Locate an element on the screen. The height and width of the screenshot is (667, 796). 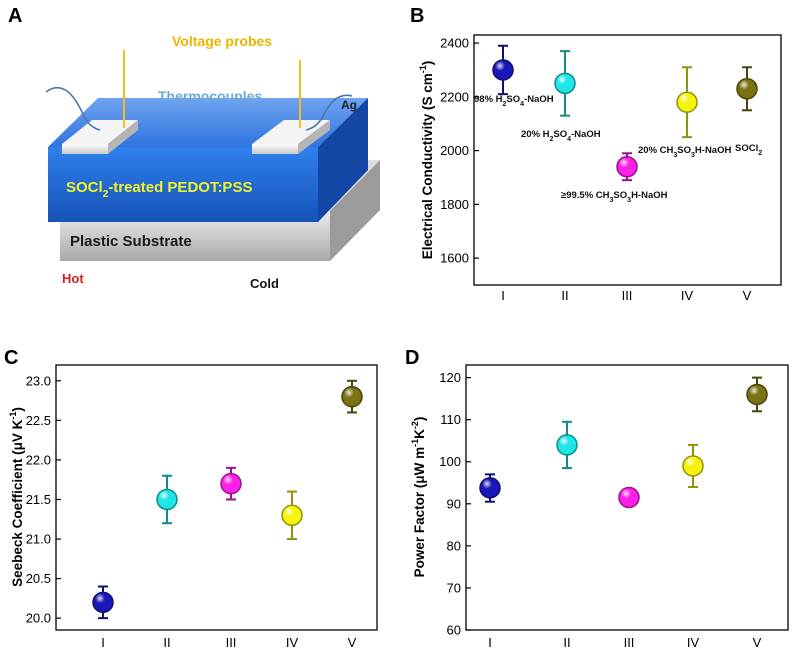
chart-b-xtick-label: I is located at coordinates (503, 295).